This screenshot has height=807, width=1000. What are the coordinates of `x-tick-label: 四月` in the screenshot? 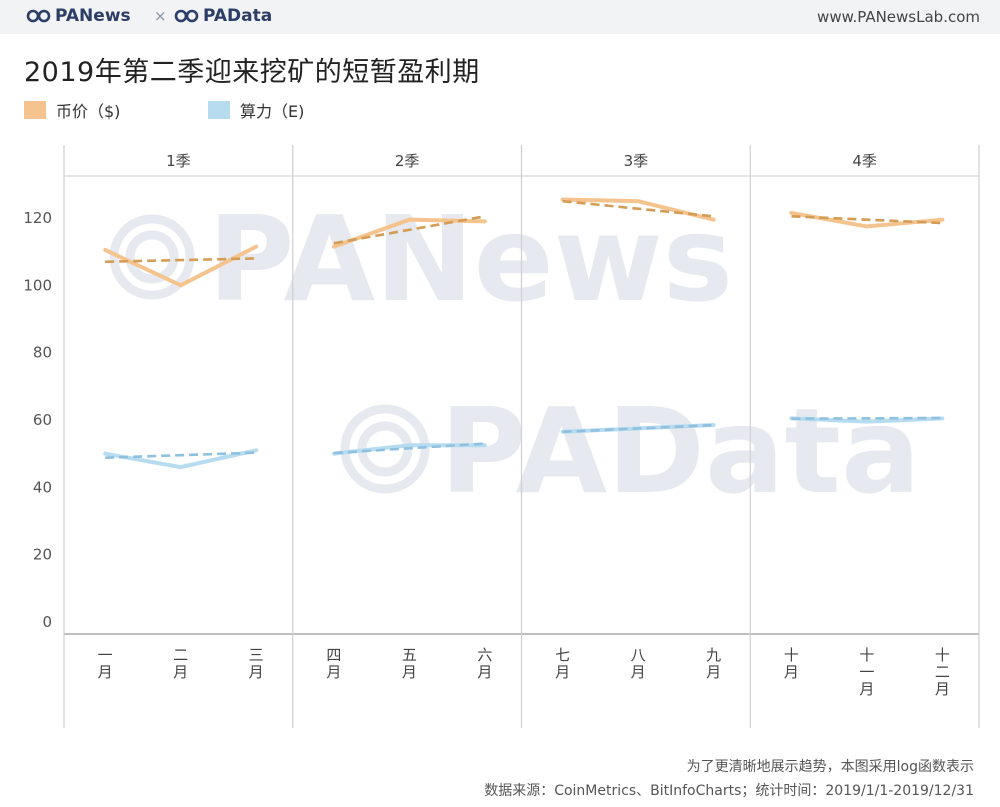 It's located at (333, 663).